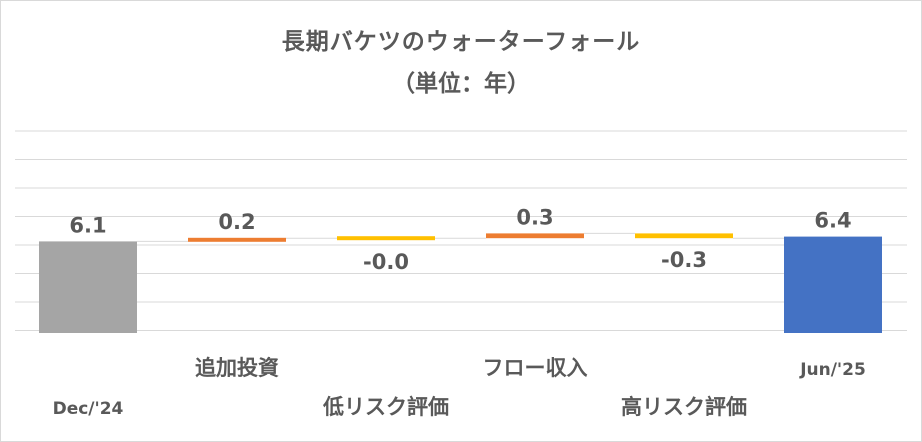  What do you see at coordinates (385, 407) in the screenshot?
I see `category-label: 低リスク評価` at bounding box center [385, 407].